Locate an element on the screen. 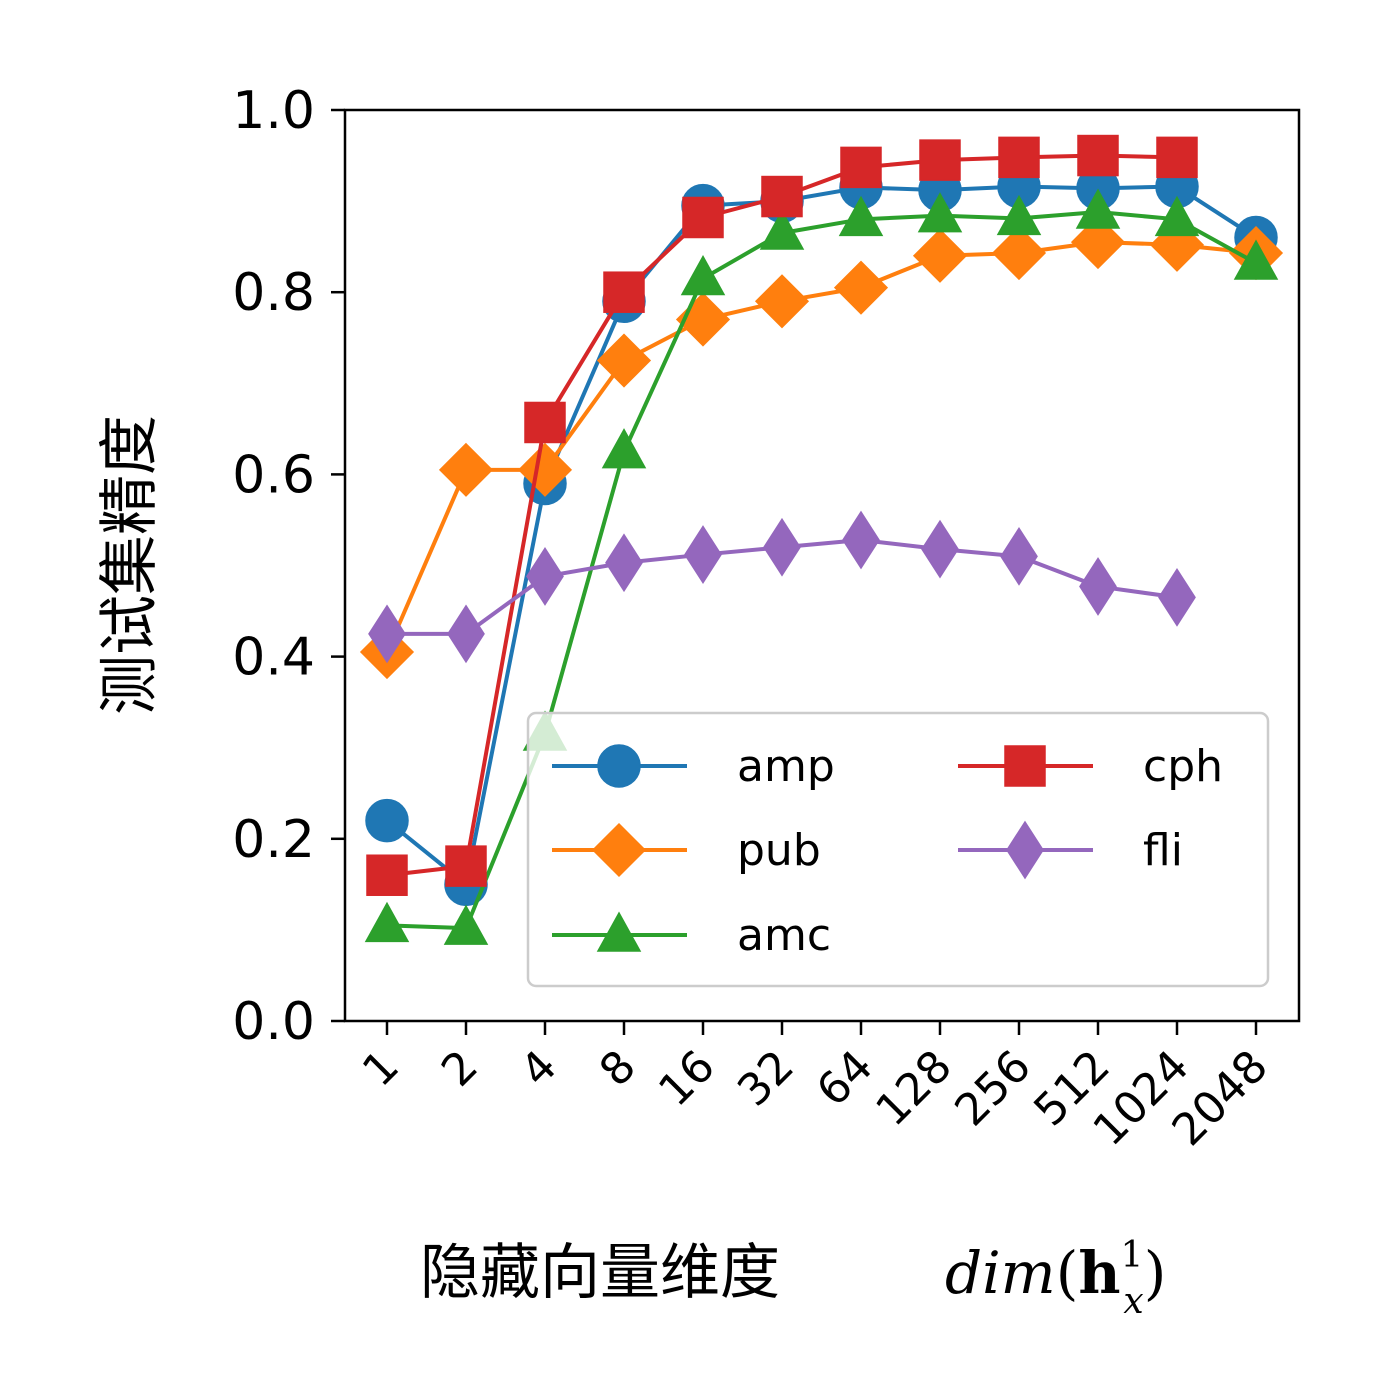  x-tick-label: 32 is located at coordinates (766, 1079).